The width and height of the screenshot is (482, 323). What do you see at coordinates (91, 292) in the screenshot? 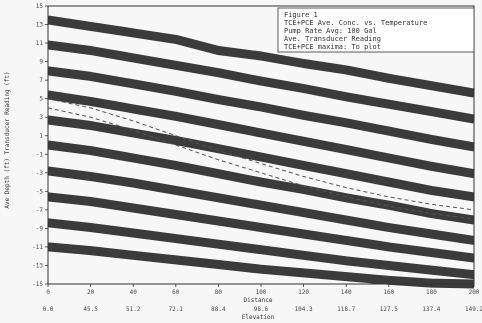
I see `x-tick-label: 20` at bounding box center [91, 292].